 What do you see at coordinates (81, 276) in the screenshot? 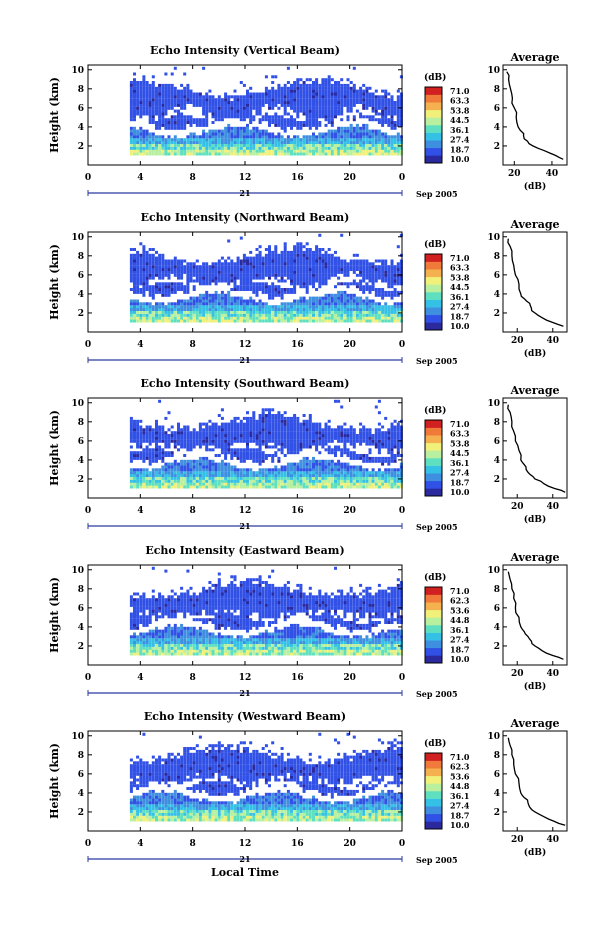
I see `y-tick-label: 6` at bounding box center [81, 276].